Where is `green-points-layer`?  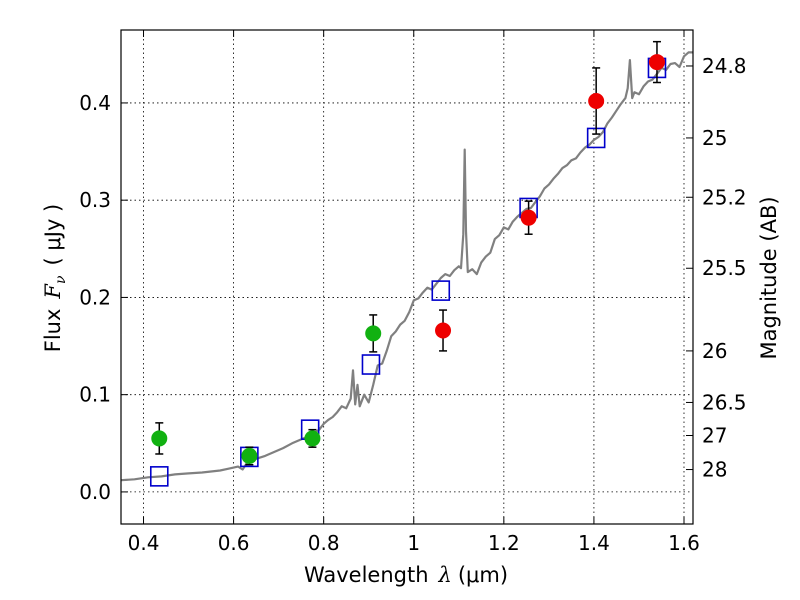
green-points-layer is located at coordinates (266, 390).